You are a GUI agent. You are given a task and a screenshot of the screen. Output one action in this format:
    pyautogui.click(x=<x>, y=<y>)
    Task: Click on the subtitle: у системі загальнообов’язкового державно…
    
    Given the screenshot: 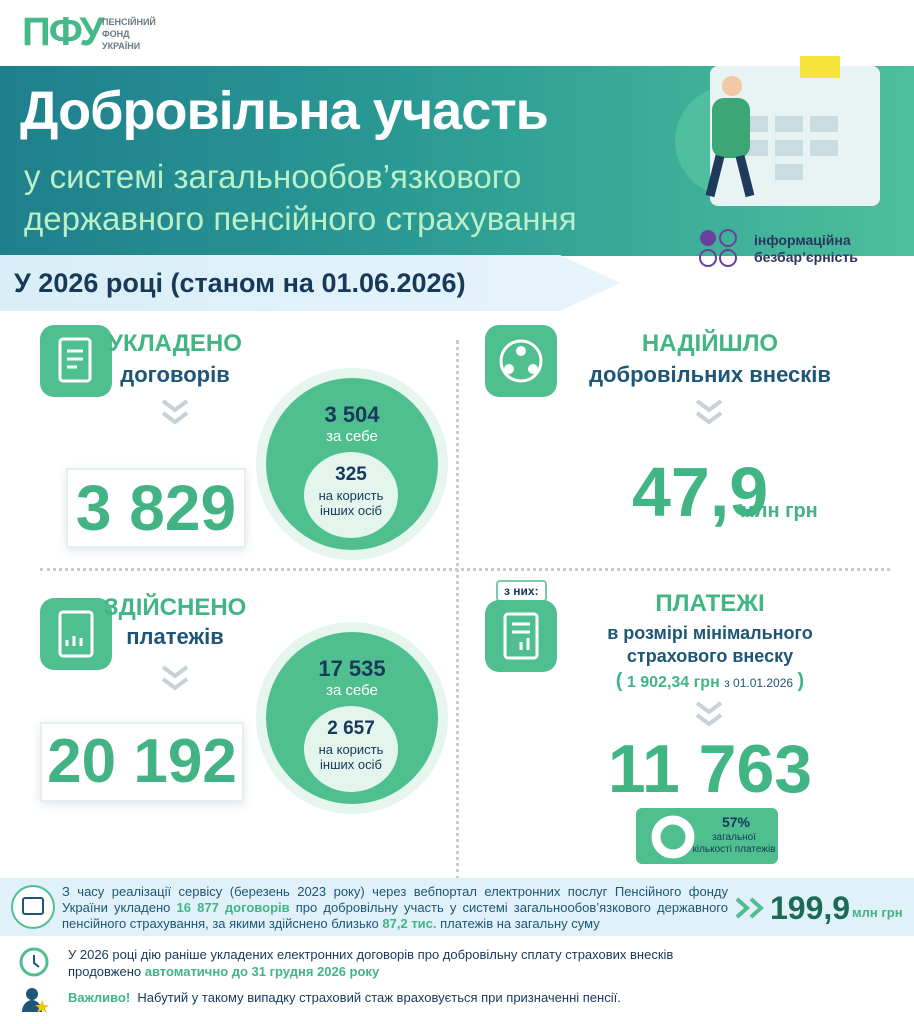 What is the action you would take?
    pyautogui.click(x=300, y=198)
    